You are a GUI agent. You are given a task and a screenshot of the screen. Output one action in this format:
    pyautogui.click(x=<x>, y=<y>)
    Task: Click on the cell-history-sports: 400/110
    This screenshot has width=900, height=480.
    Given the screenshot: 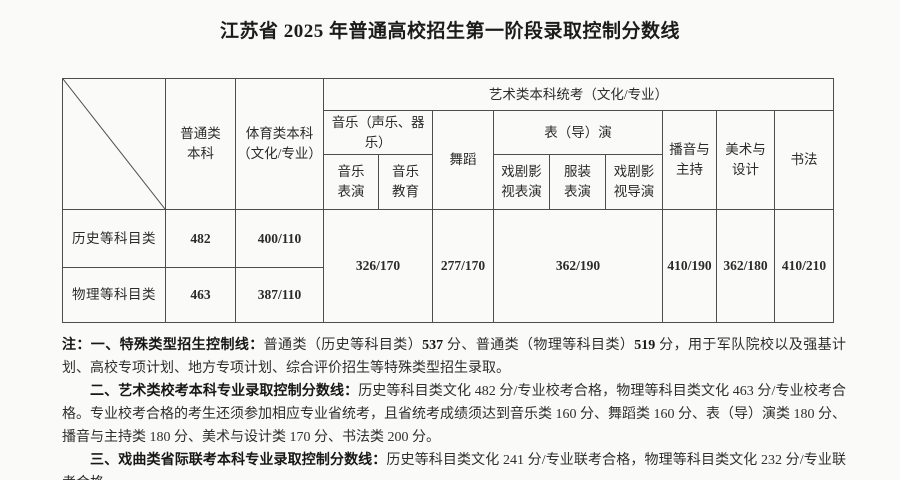 What is the action you would take?
    pyautogui.click(x=279, y=238)
    